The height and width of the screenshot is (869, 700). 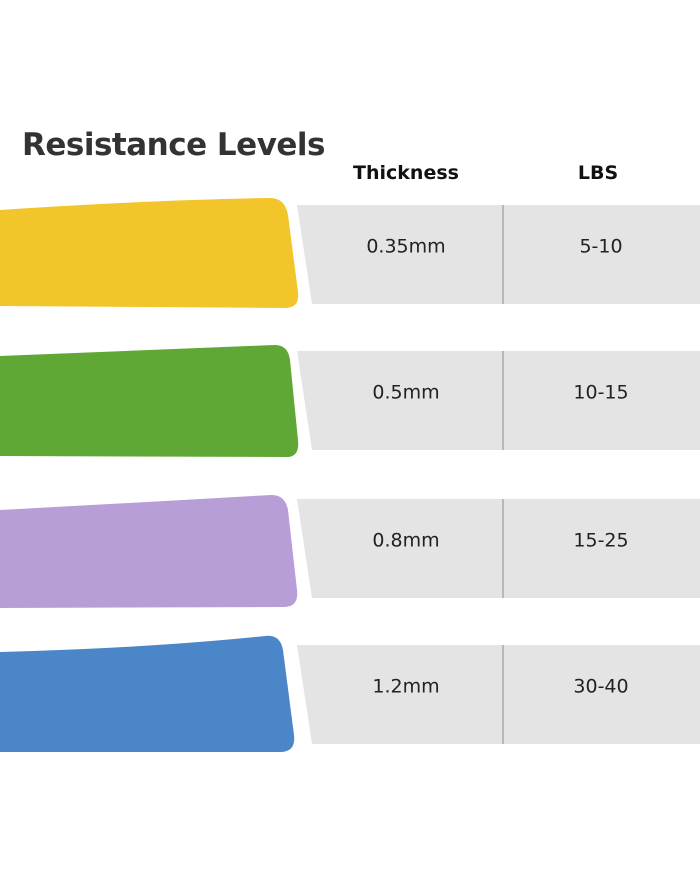 I want to click on title: Resistance Levels, so click(x=173, y=145).